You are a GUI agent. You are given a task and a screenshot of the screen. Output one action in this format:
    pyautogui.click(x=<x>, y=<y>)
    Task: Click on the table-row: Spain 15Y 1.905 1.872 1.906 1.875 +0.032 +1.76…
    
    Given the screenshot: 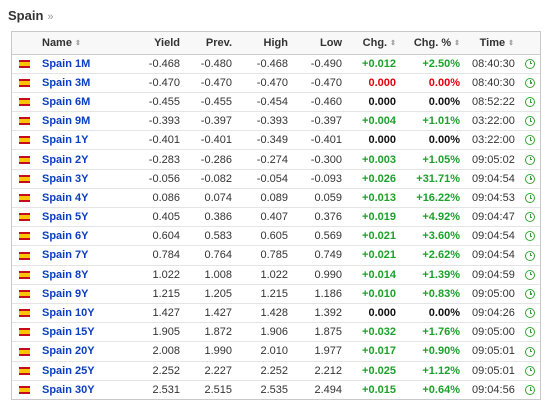 What is the action you would take?
    pyautogui.click(x=276, y=332)
    